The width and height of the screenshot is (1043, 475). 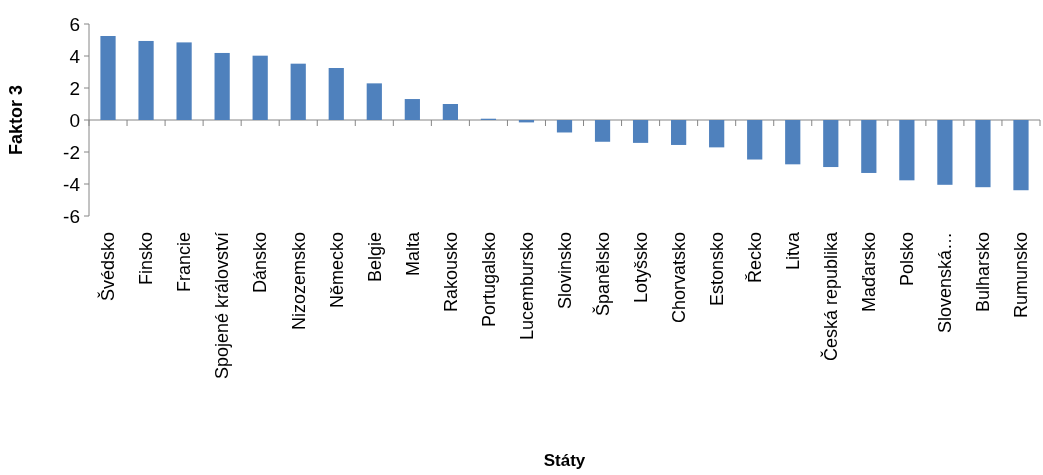 What do you see at coordinates (74, 88) in the screenshot?
I see `y-tick-label: 2` at bounding box center [74, 88].